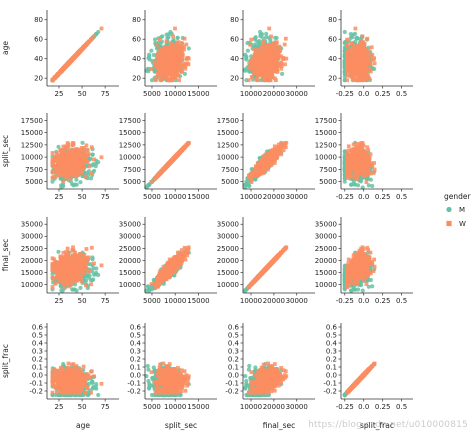  Describe the element at coordinates (198, 197) in the screenshot. I see `x-tick-label: 15000` at that location.